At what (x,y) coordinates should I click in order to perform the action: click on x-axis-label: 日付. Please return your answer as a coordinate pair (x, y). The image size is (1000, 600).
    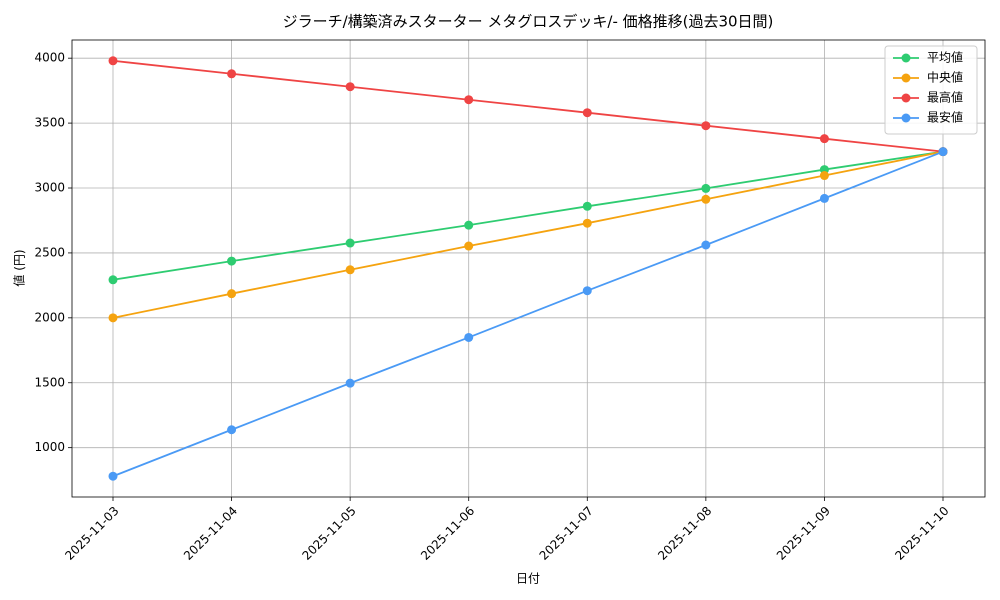
    Looking at the image, I should click on (528, 579).